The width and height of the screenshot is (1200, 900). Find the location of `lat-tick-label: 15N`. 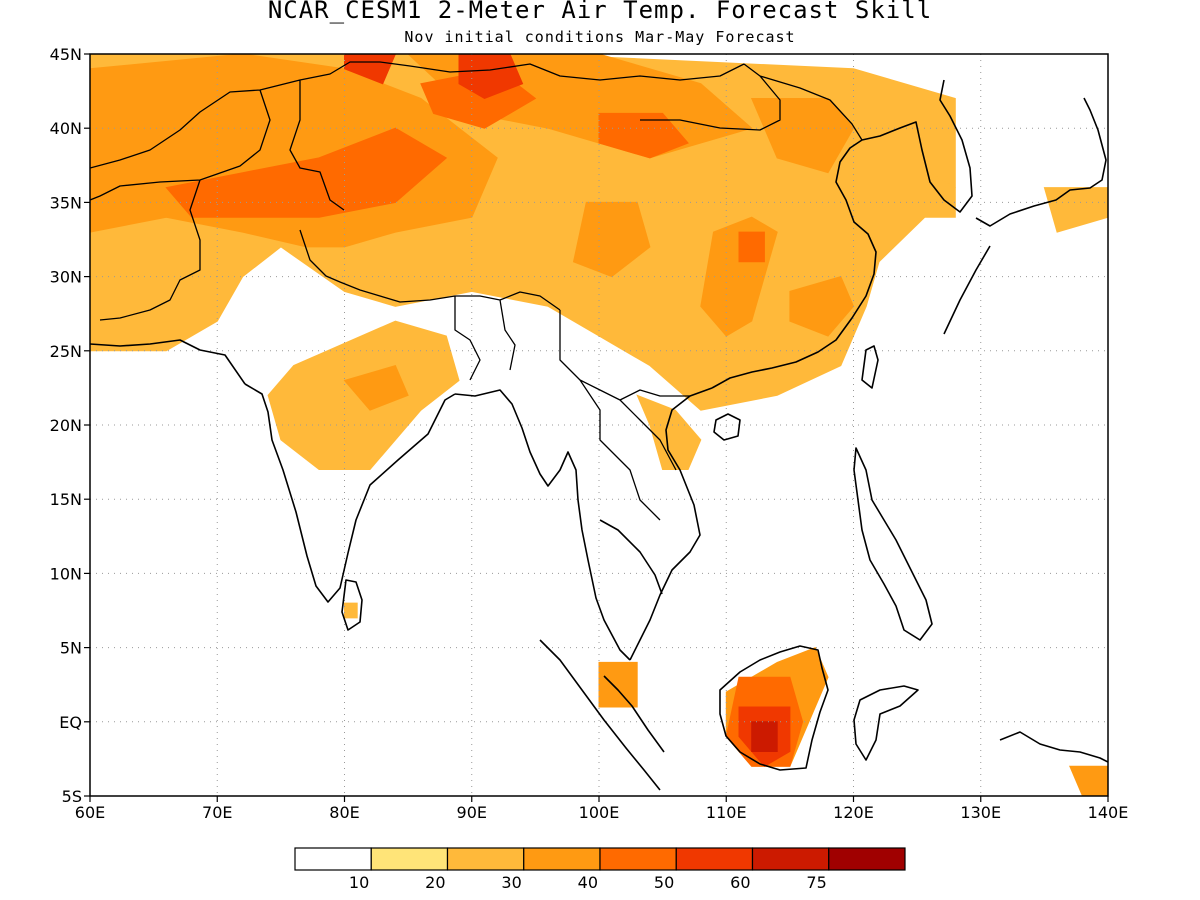

lat-tick-label: 15N is located at coordinates (66, 499).